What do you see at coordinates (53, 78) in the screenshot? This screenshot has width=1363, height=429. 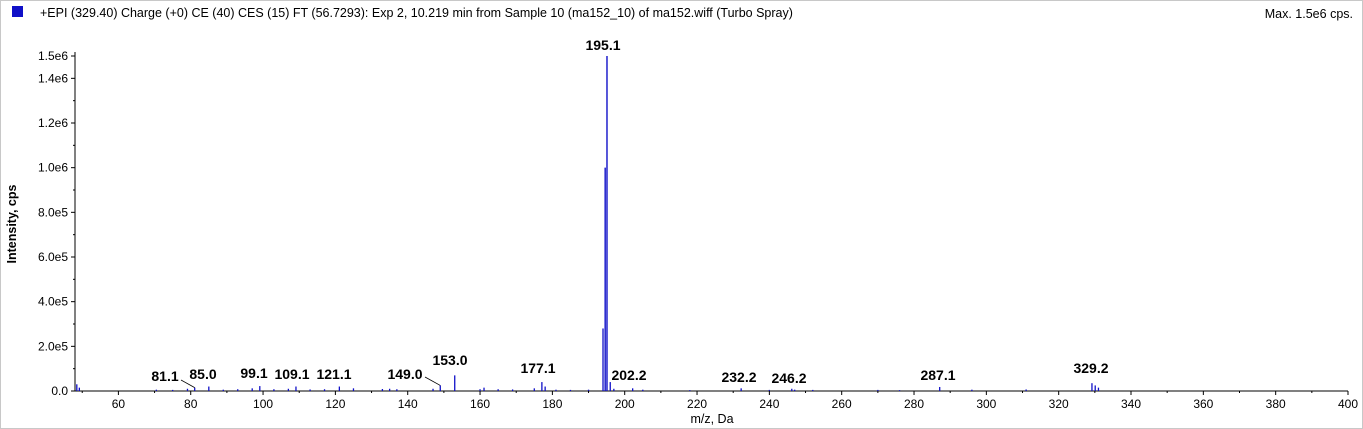 I see `y-tick-label-7: 1.4e6` at bounding box center [53, 78].